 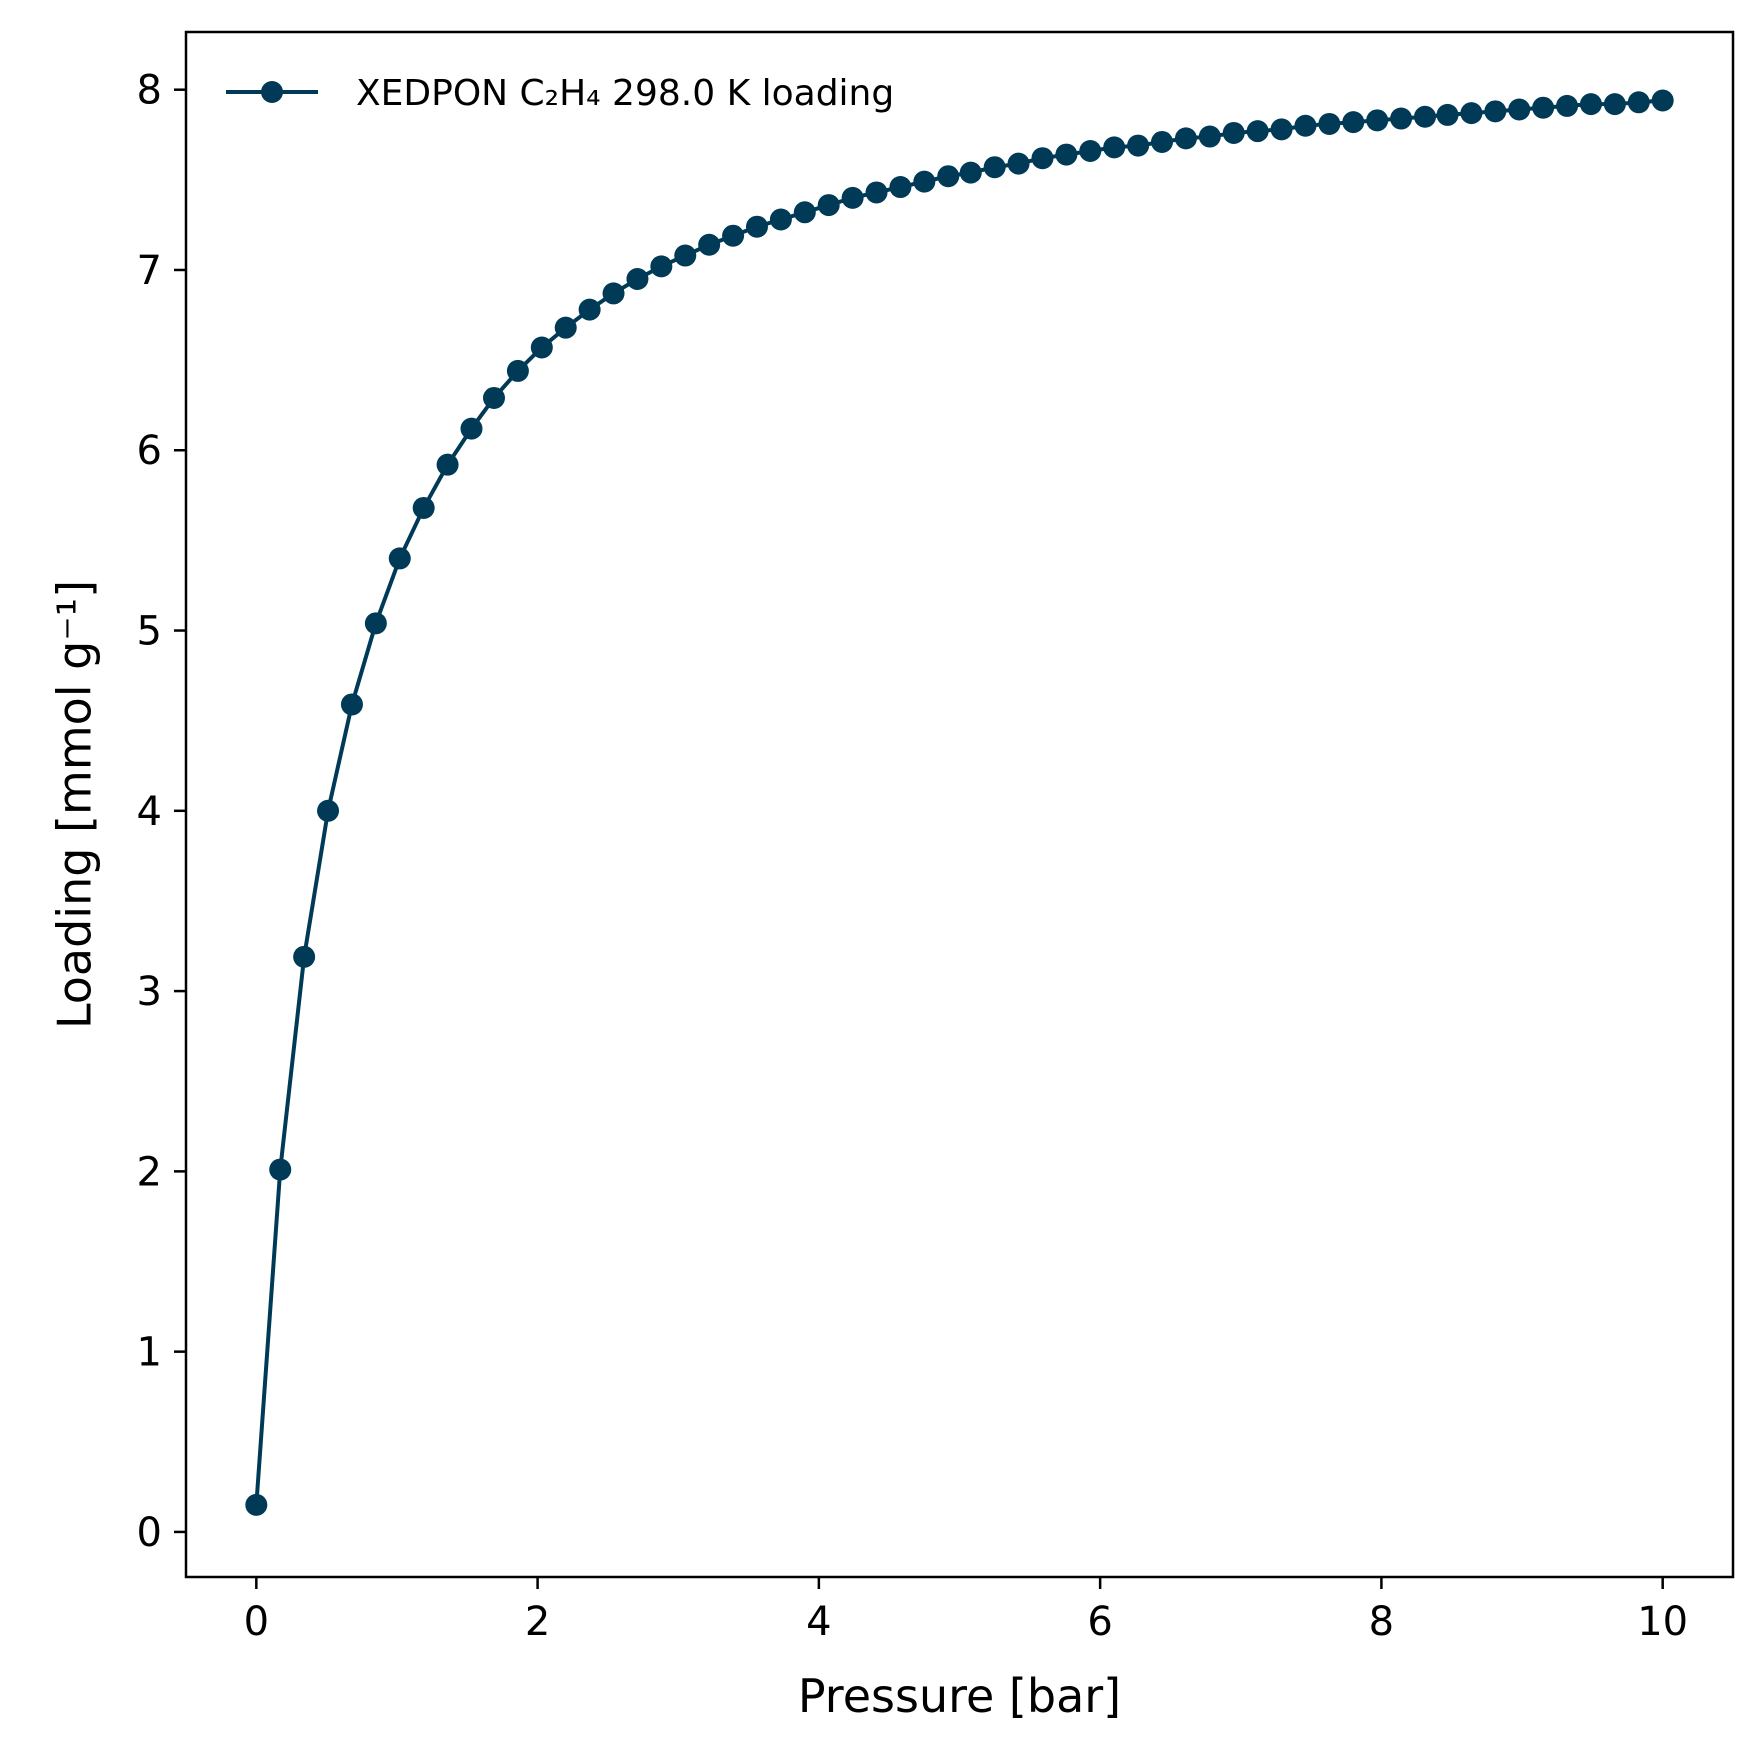 What do you see at coordinates (149, 1172) in the screenshot?
I see `y-tick-label-2: 2` at bounding box center [149, 1172].